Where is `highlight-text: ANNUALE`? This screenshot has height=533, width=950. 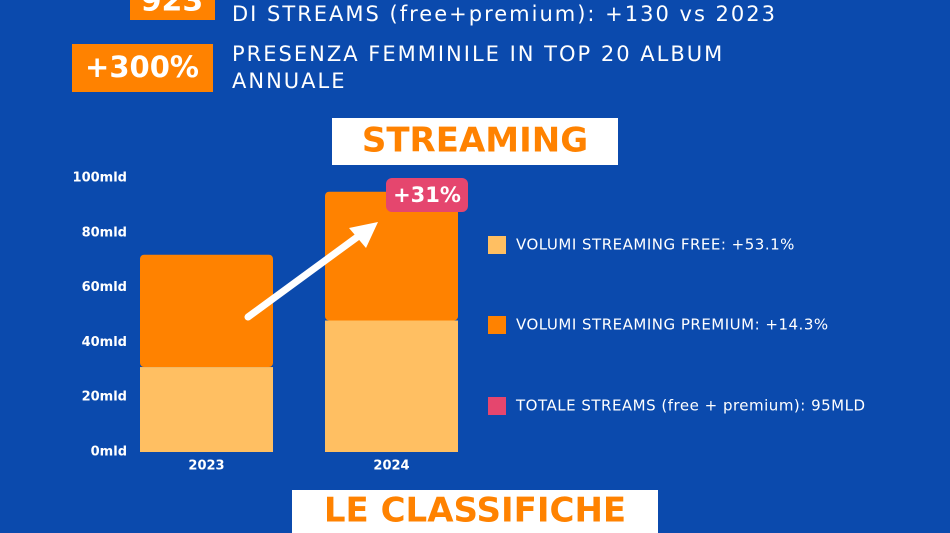 highlight-text: ANNUALE is located at coordinates (289, 81).